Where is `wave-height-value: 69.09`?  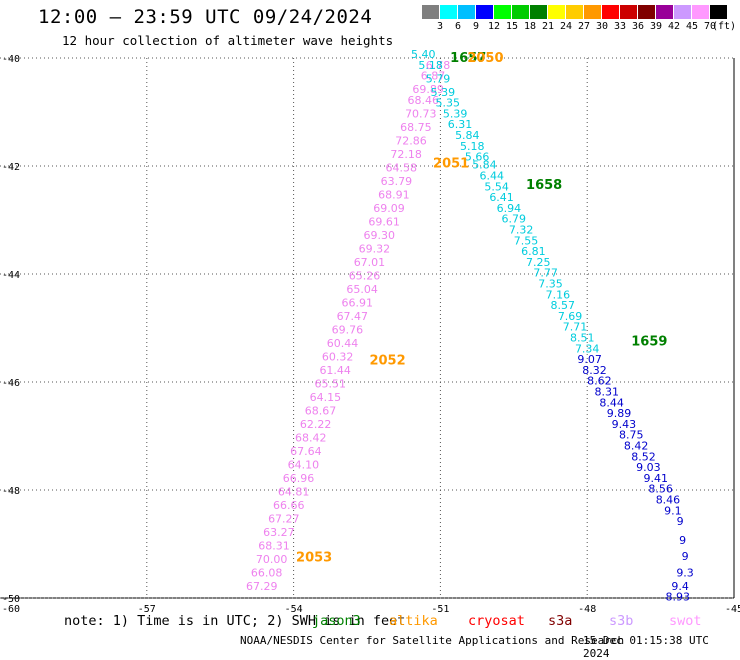 wave-height-value: 69.09 is located at coordinates (389, 208).